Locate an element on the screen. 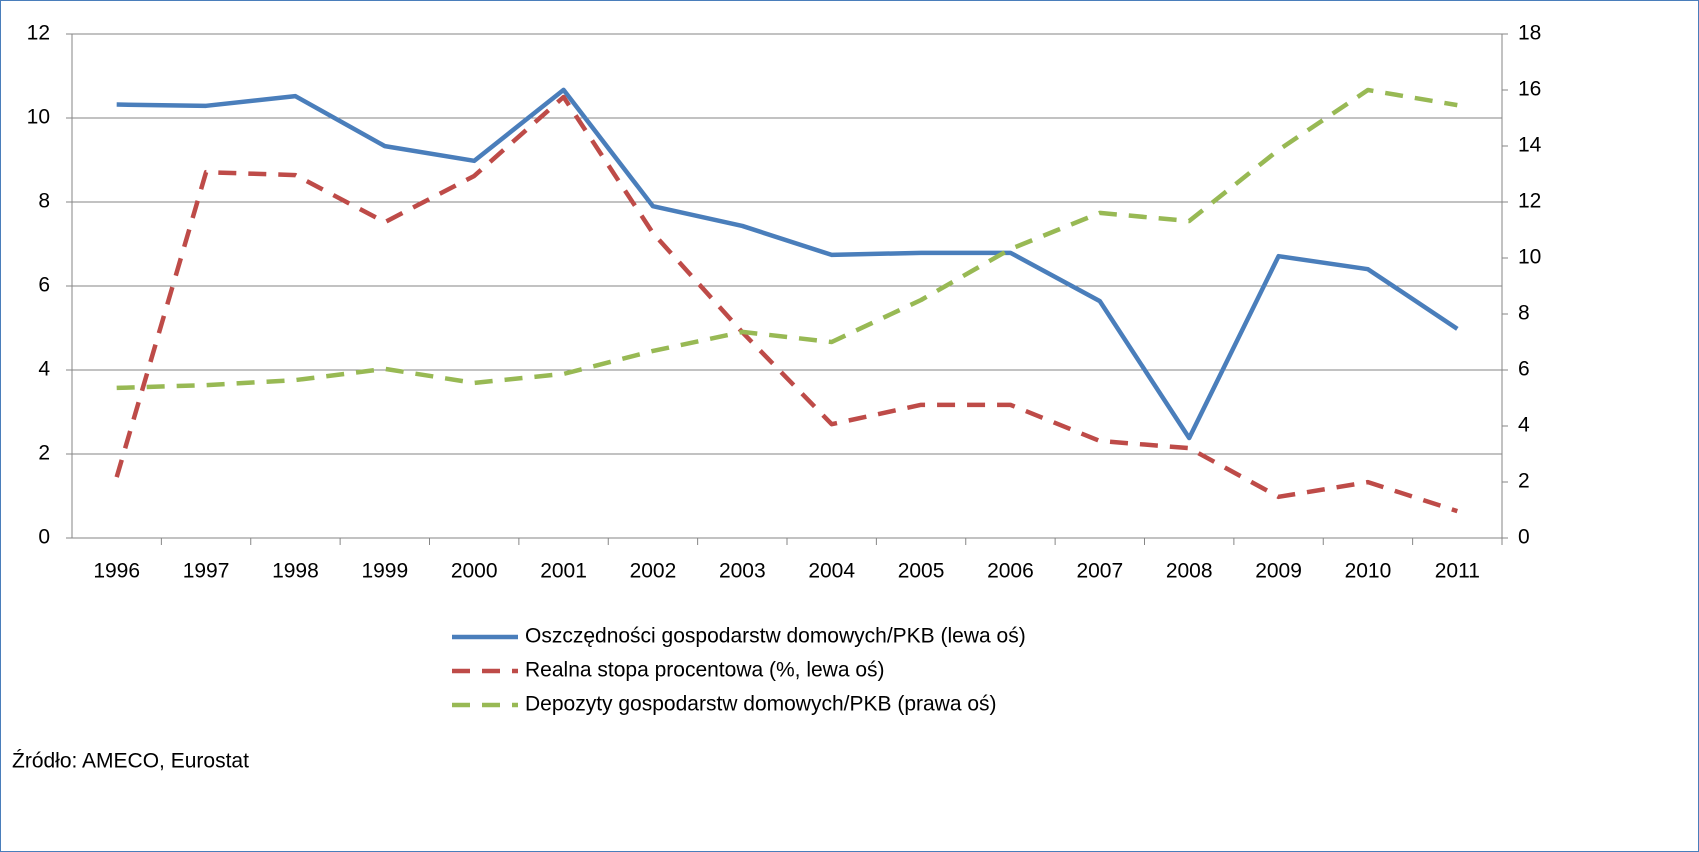 Image resolution: width=1699 pixels, height=852 pixels. y2-tick-label: 18 is located at coordinates (1529, 33).